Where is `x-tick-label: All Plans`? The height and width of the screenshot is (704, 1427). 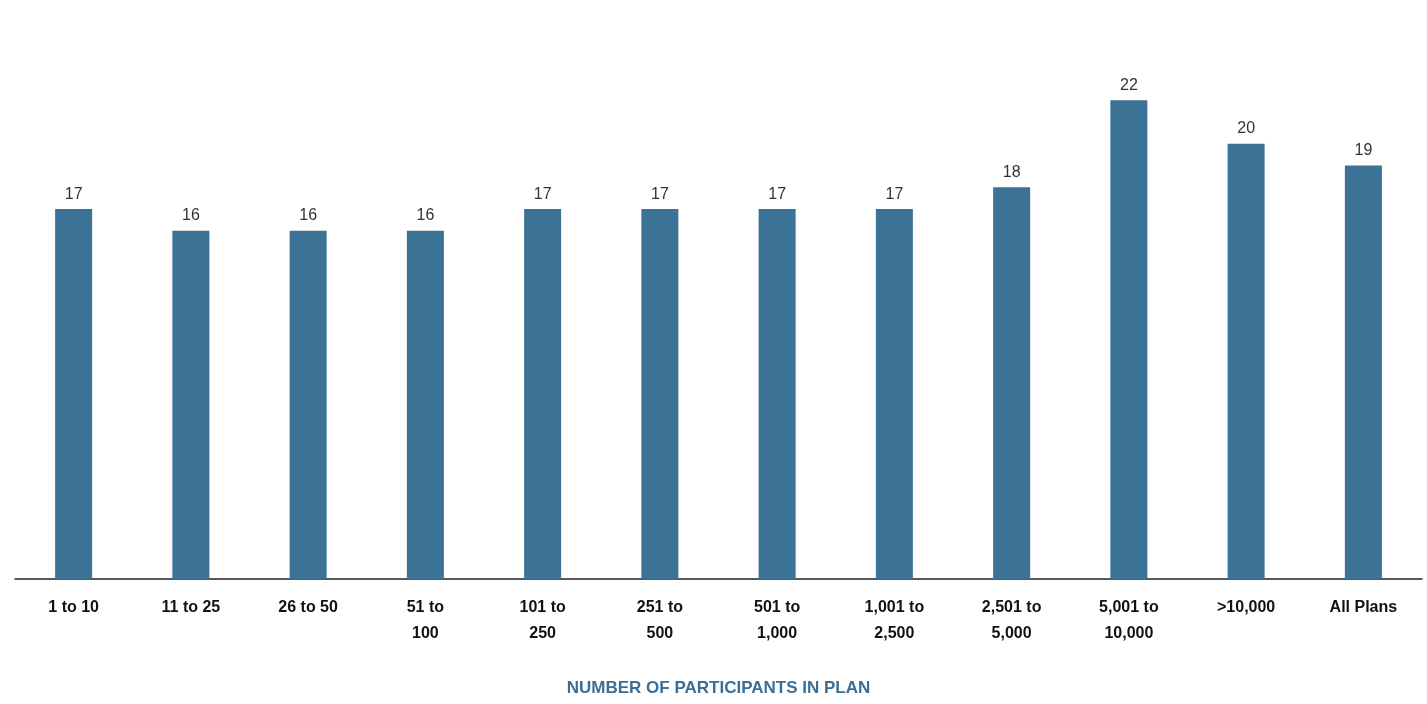
x-tick-label: All Plans is located at coordinates (1363, 606).